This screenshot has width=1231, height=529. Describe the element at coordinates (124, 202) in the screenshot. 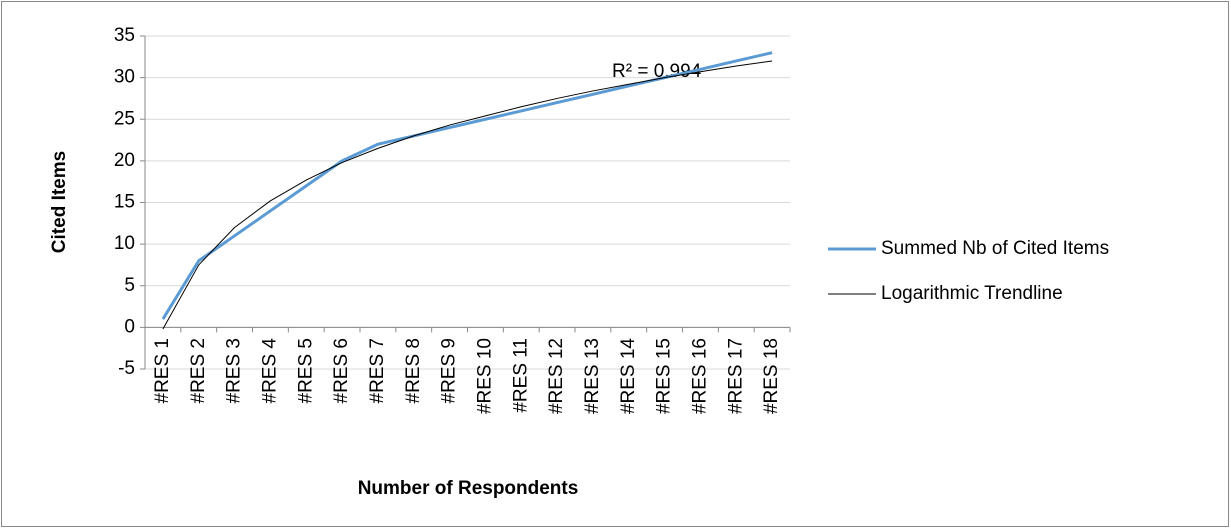

I see `y-tick-label: 15` at that location.